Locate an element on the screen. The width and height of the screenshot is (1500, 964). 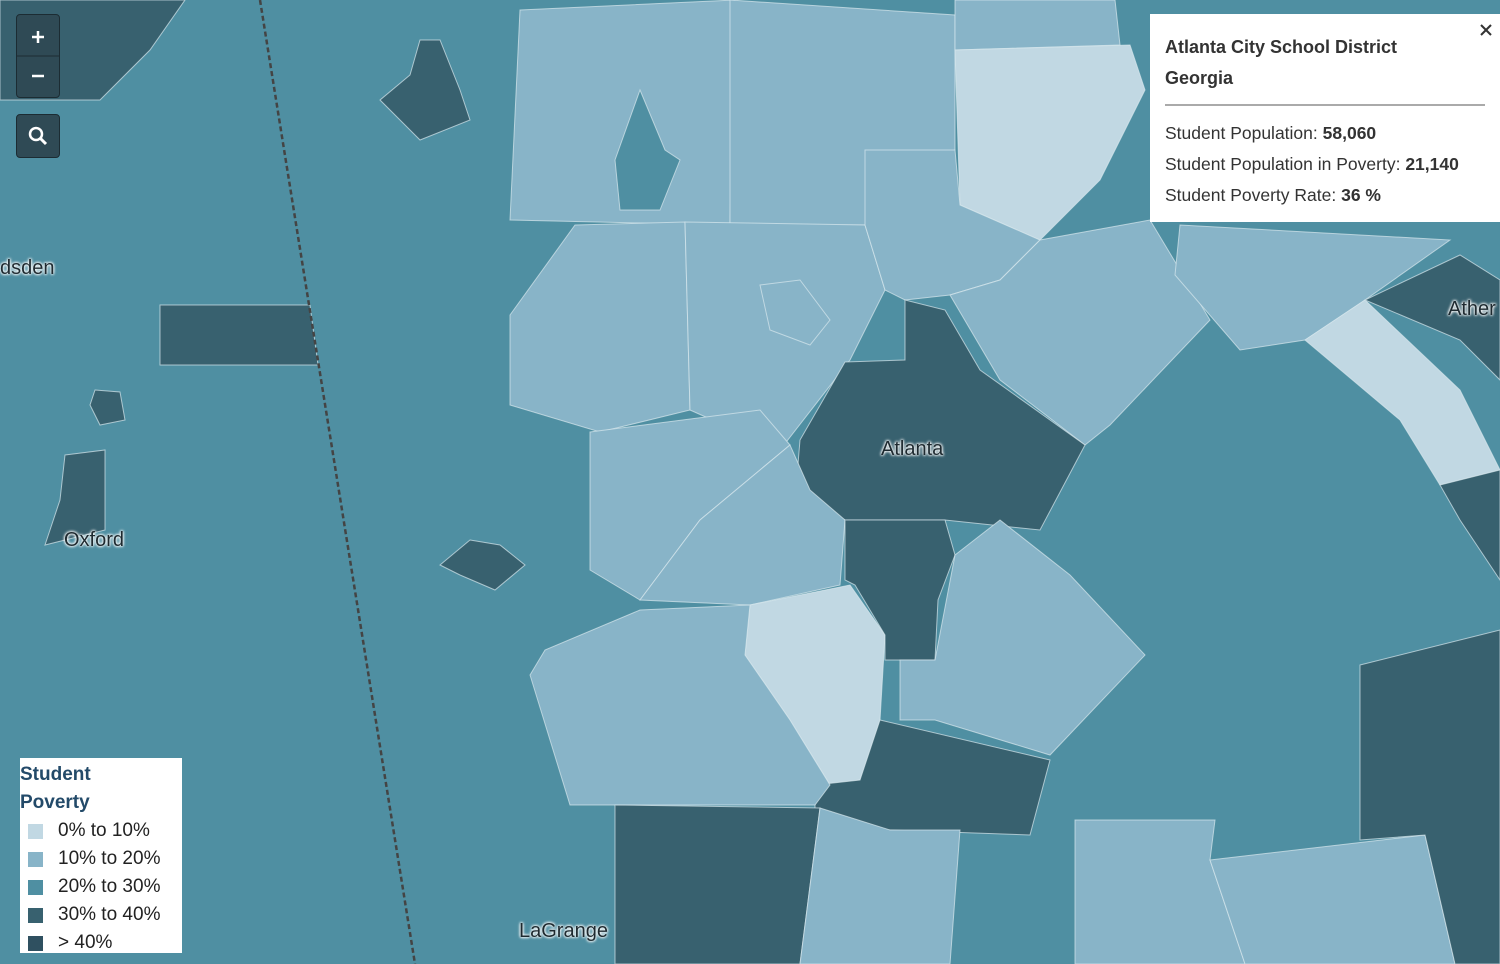
zoom-in-button is located at coordinates (38, 35).